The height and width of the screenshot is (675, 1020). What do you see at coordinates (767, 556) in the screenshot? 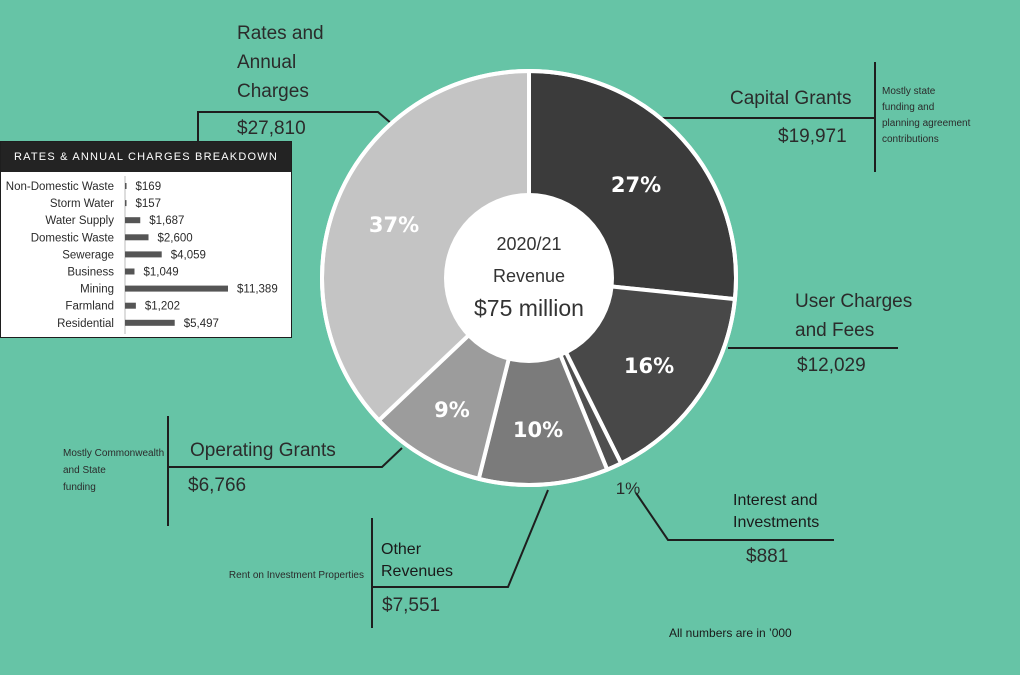
I see `interest-value: $881` at bounding box center [767, 556].